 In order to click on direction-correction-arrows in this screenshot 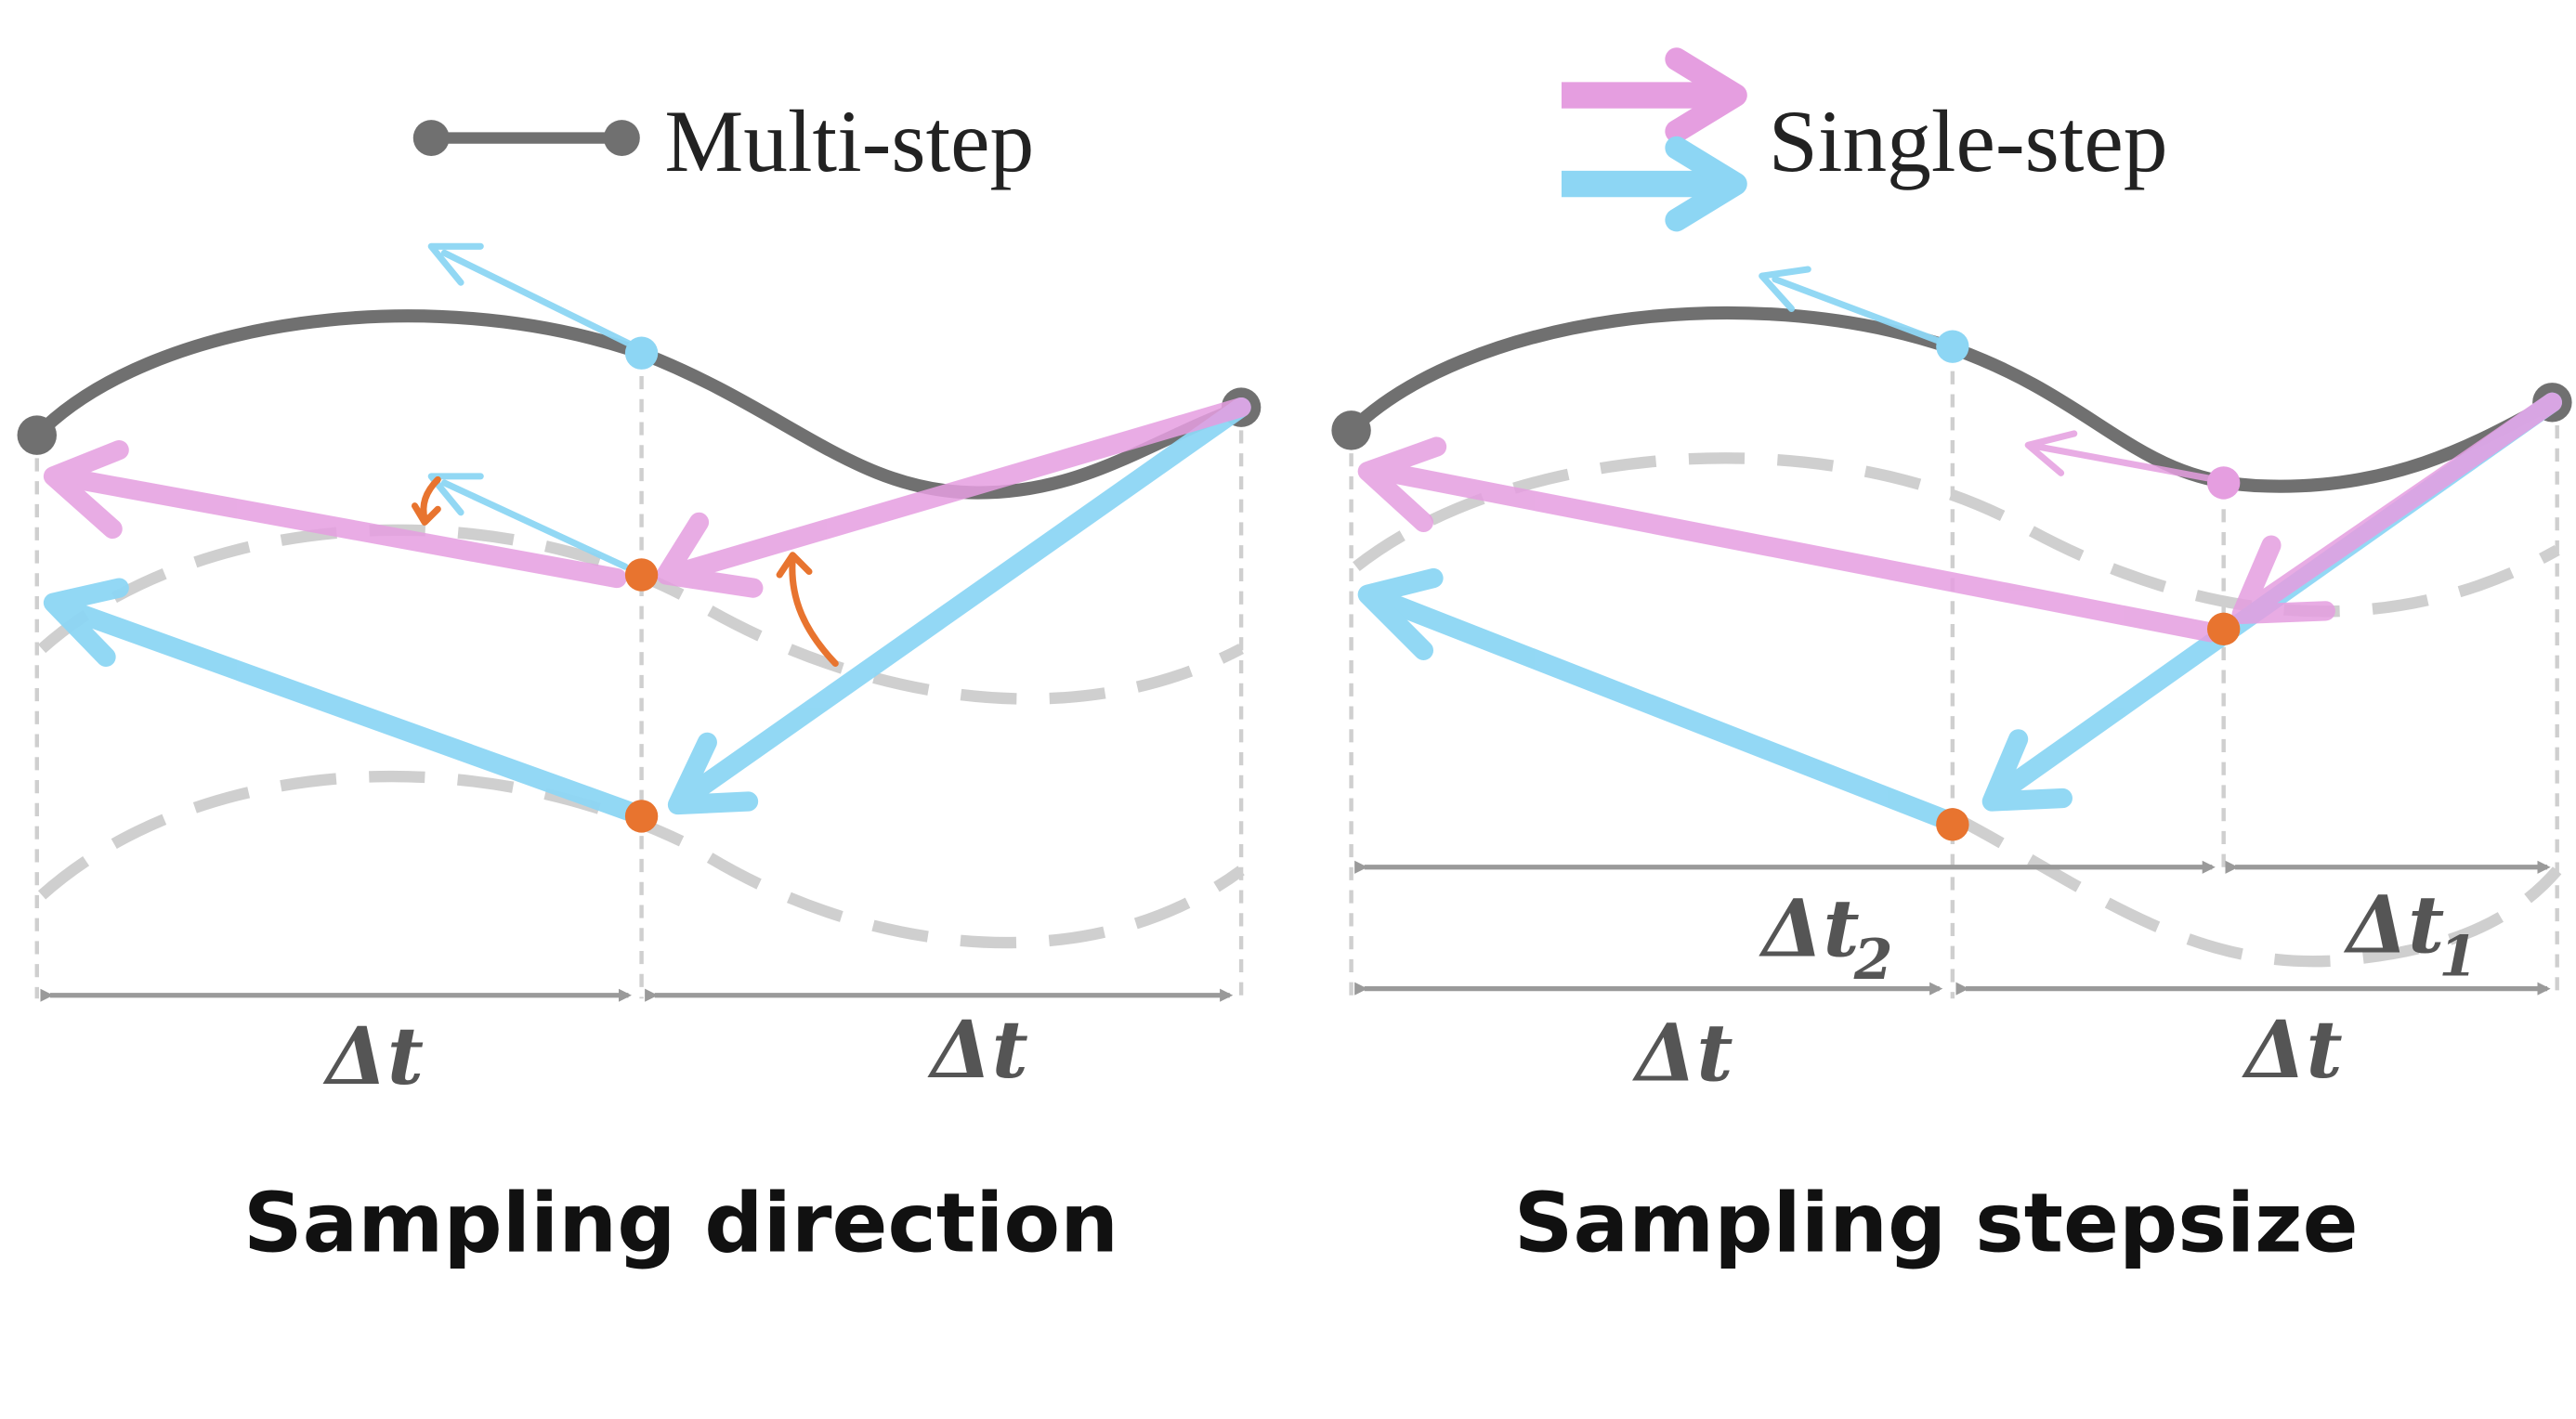, I will do `click(625, 571)`.